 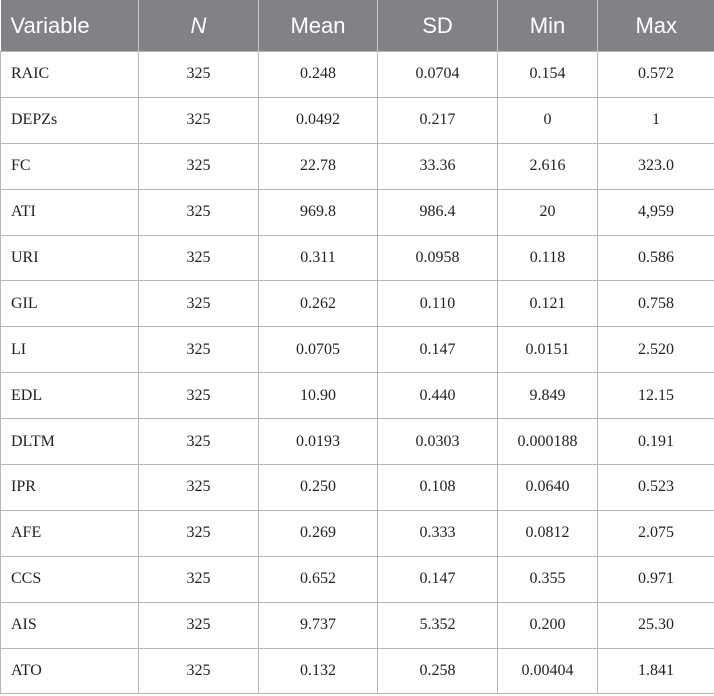 What do you see at coordinates (69, 258) in the screenshot?
I see `row-label: URI` at bounding box center [69, 258].